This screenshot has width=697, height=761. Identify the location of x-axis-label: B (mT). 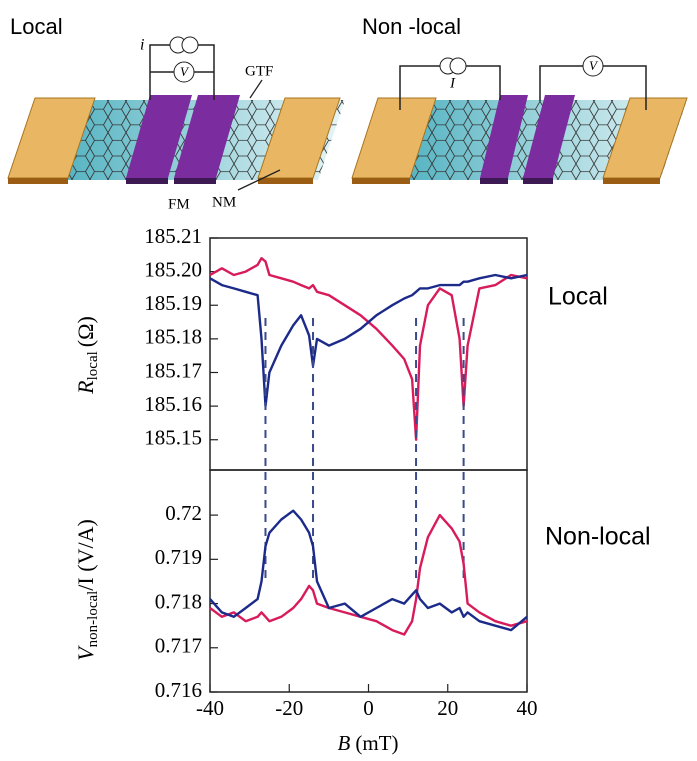
(368, 743).